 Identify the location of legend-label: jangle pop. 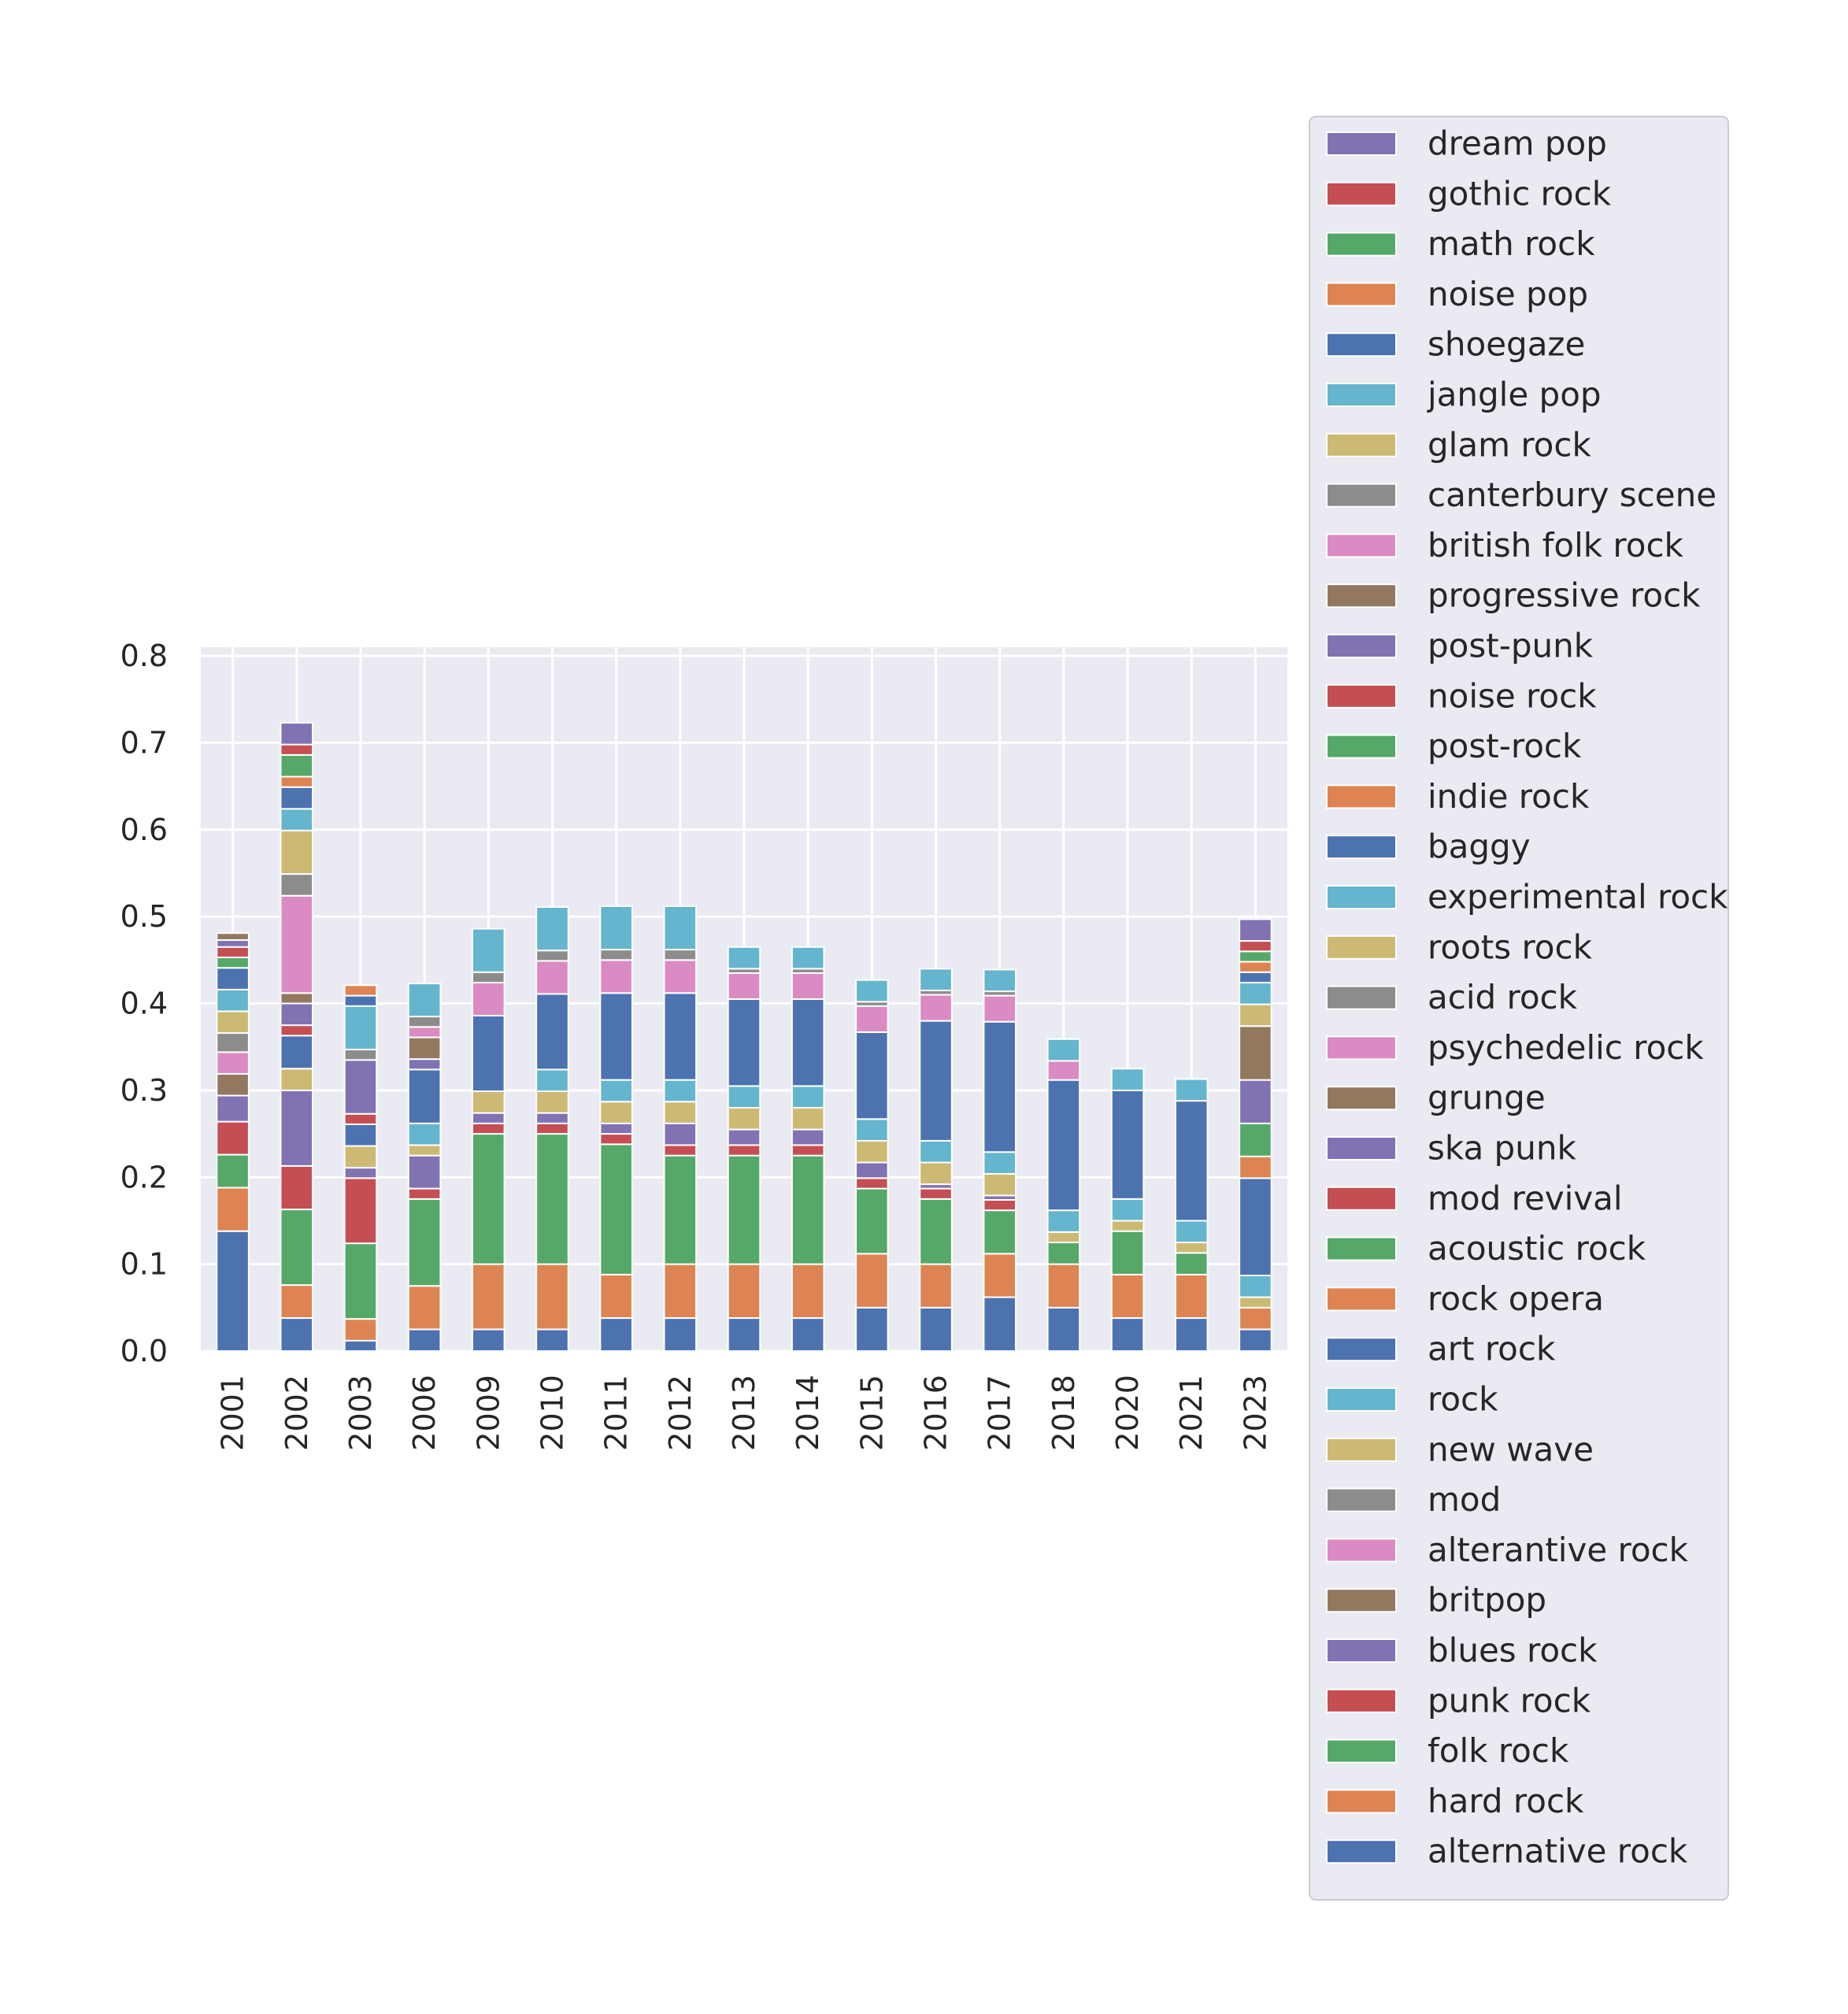
(1514, 395).